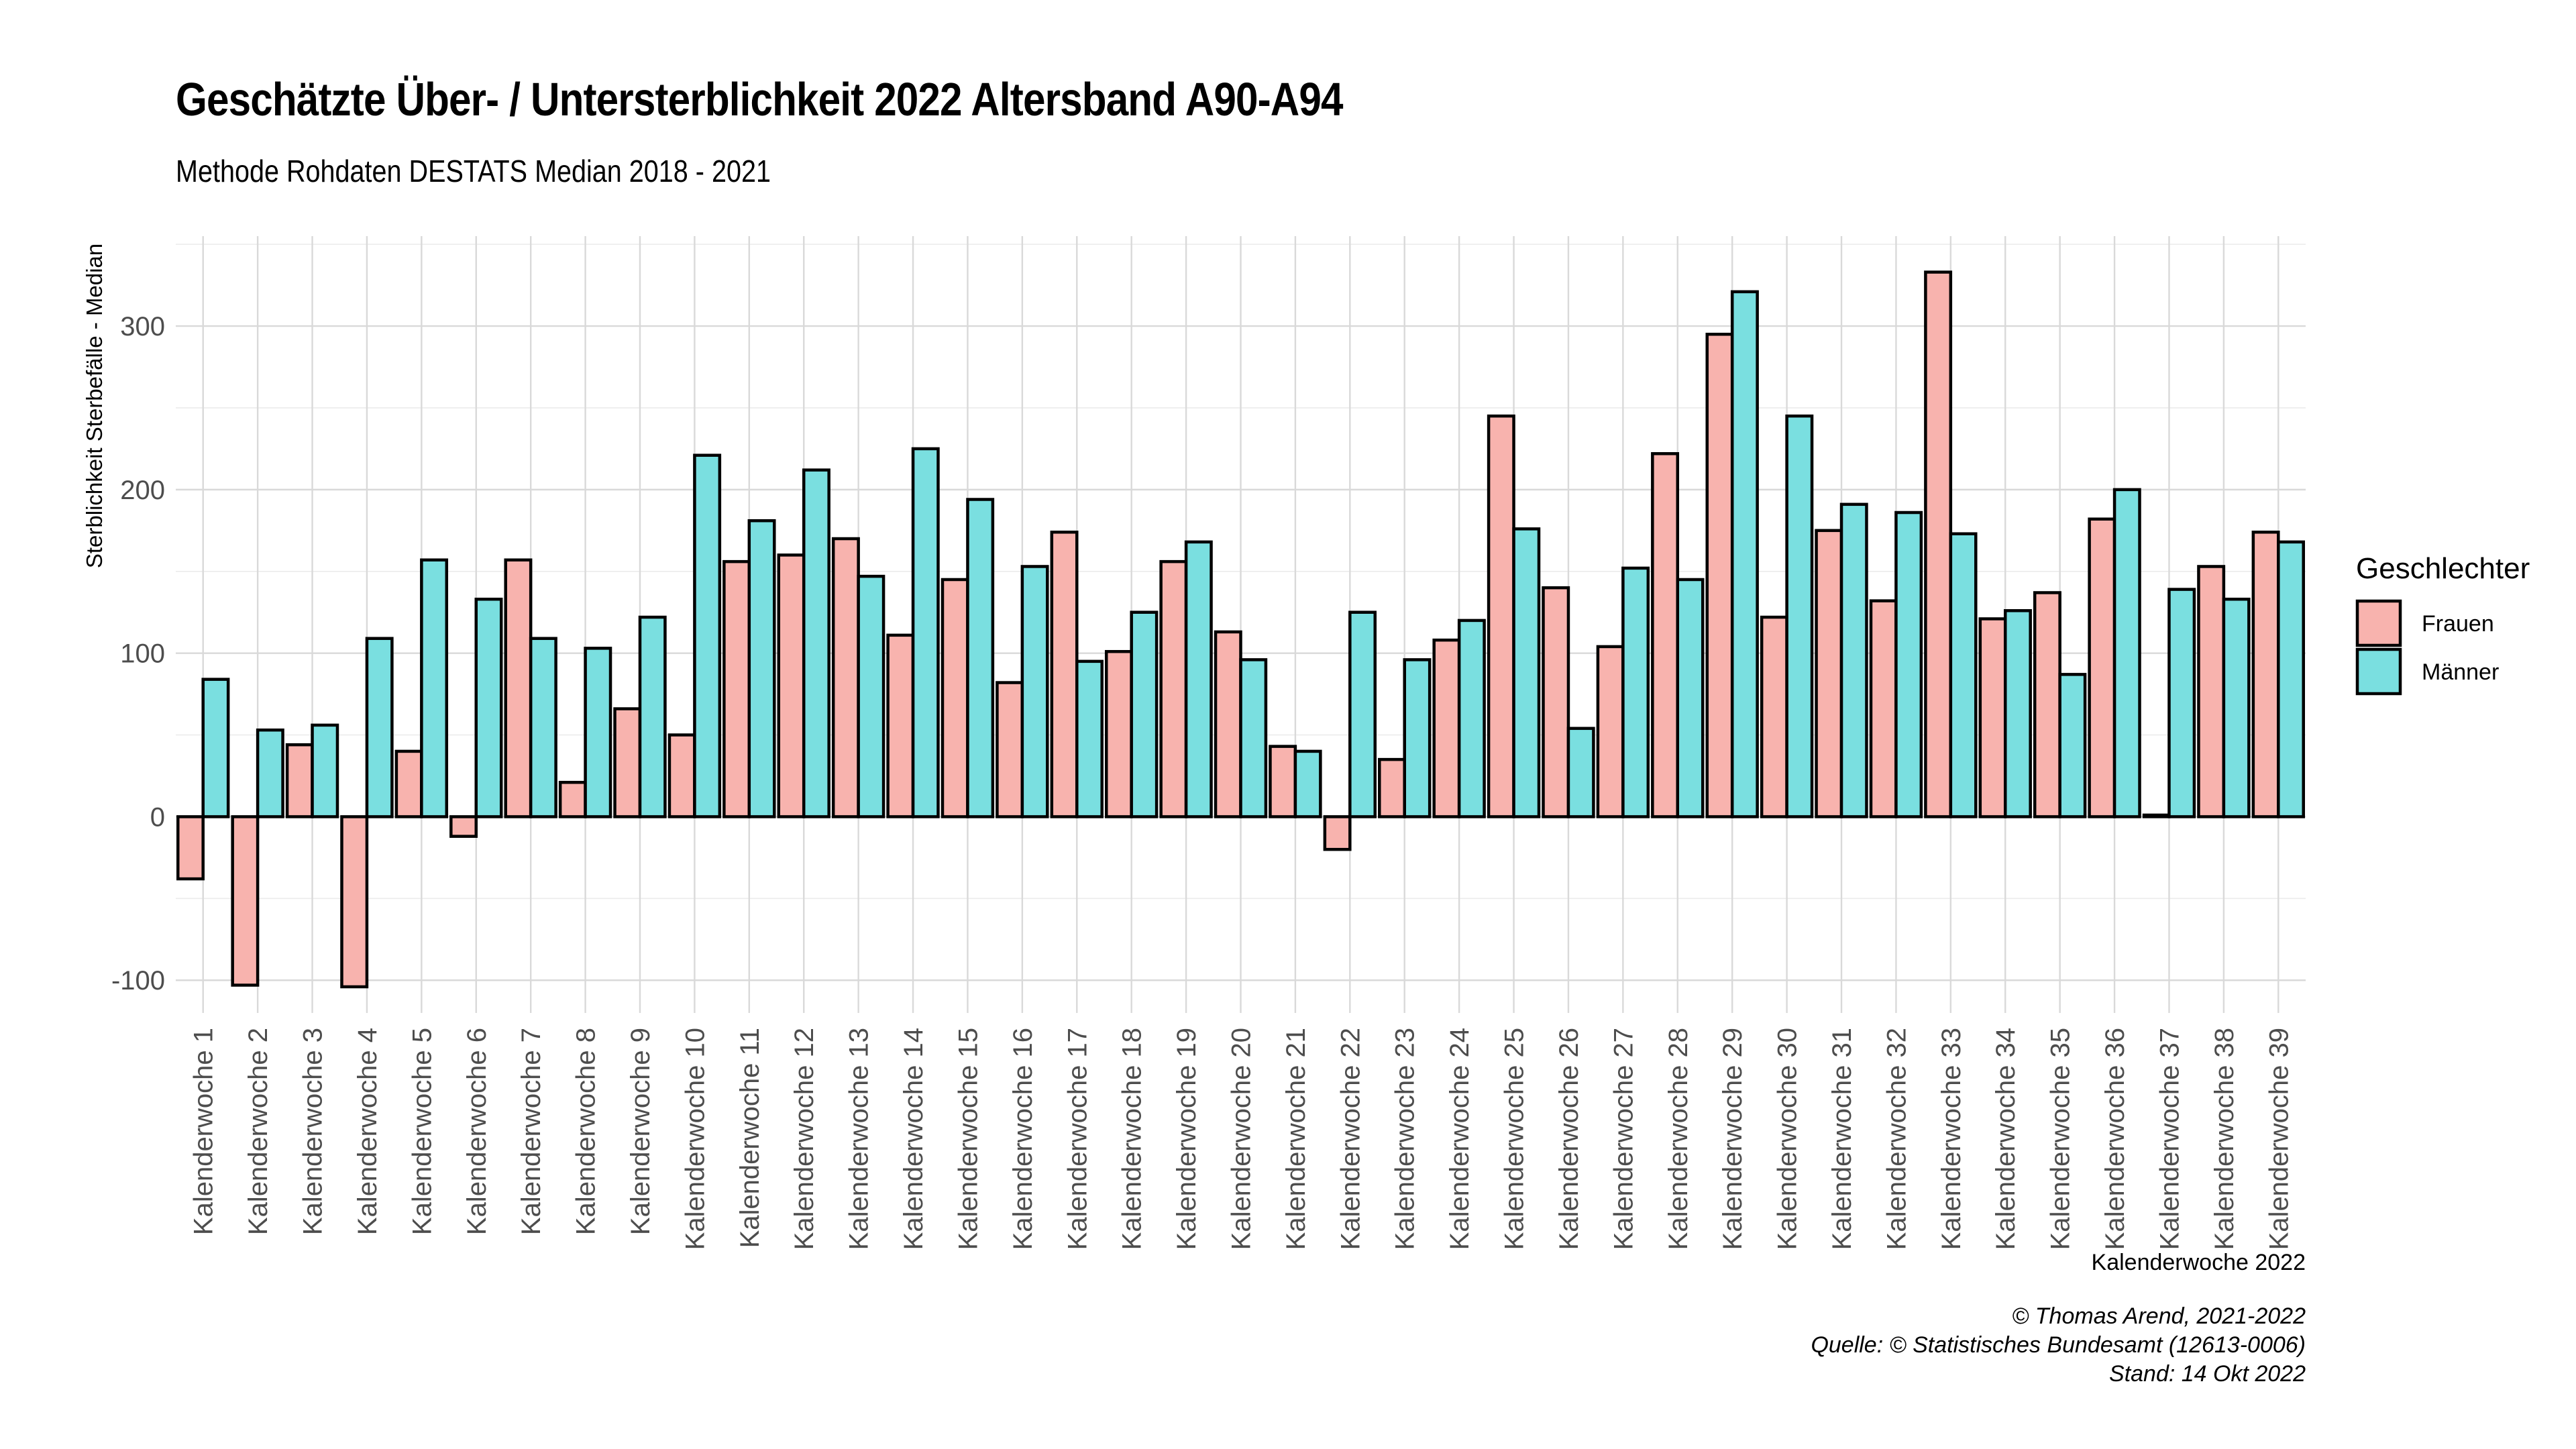 The width and height of the screenshot is (2576, 1449). Describe the element at coordinates (2061, 1139) in the screenshot. I see `x-tick-label: Kalenderwoche 35` at that location.